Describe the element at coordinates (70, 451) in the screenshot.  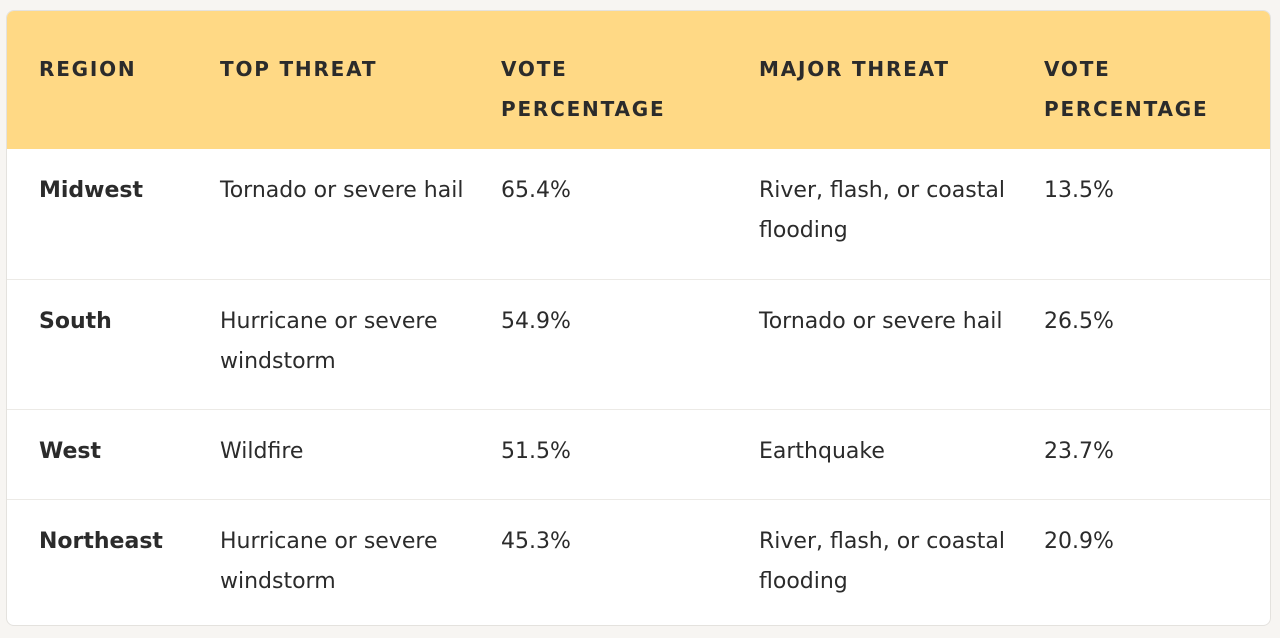
I see `region-cell: West` at that location.